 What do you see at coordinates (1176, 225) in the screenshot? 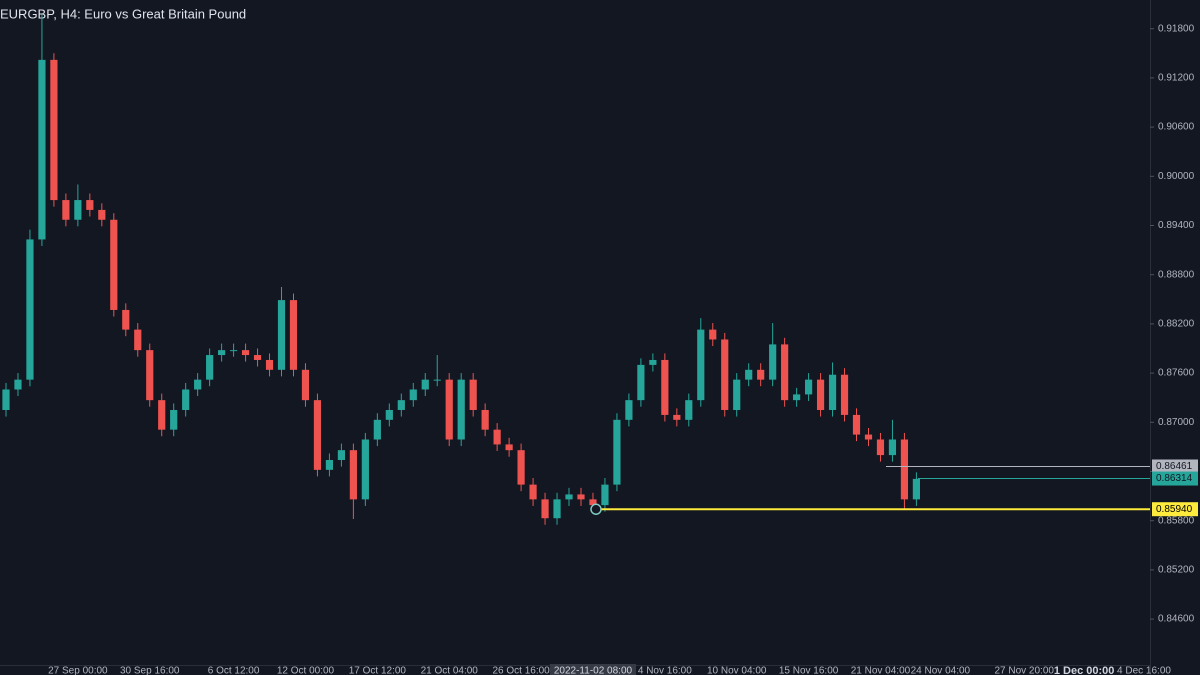
I see `y-tick-label: 0.89400` at bounding box center [1176, 225].